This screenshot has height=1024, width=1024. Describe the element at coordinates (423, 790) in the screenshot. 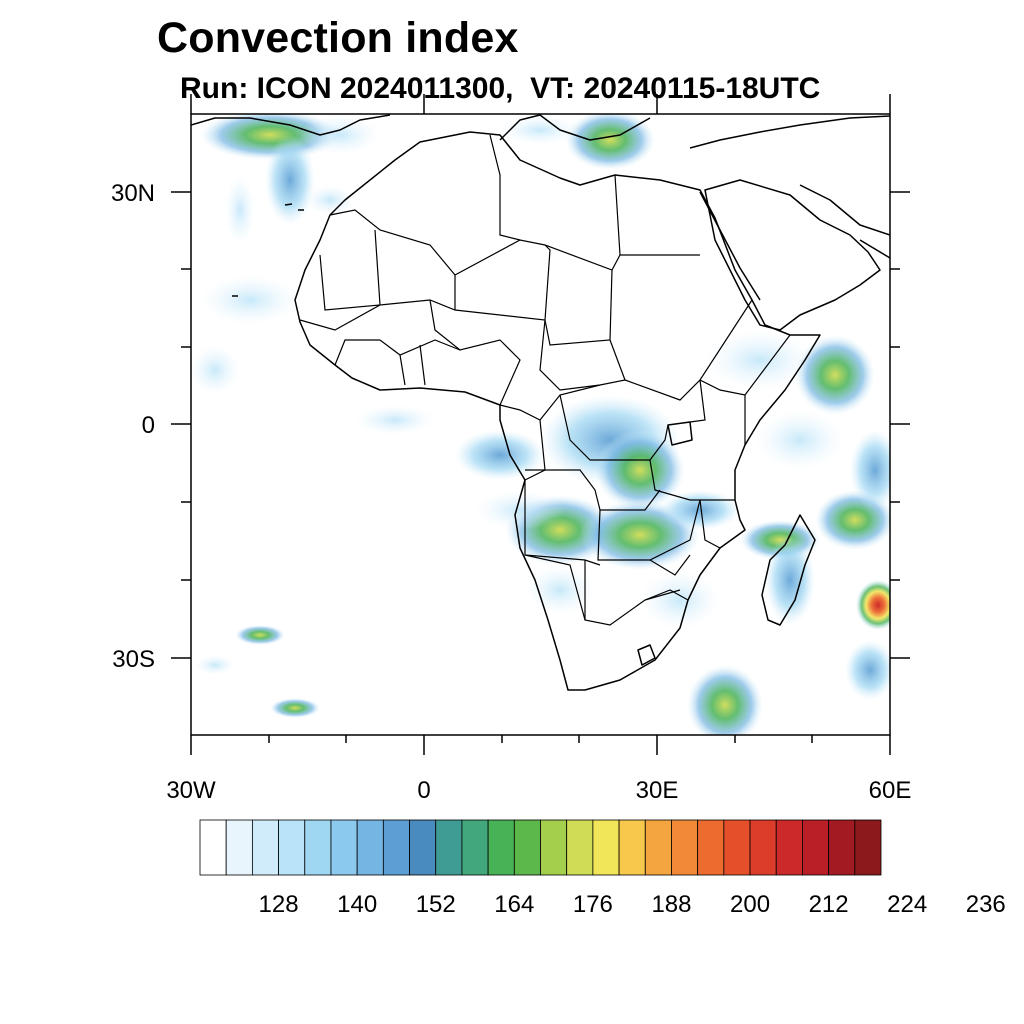

I see `x-label-0: 0` at that location.